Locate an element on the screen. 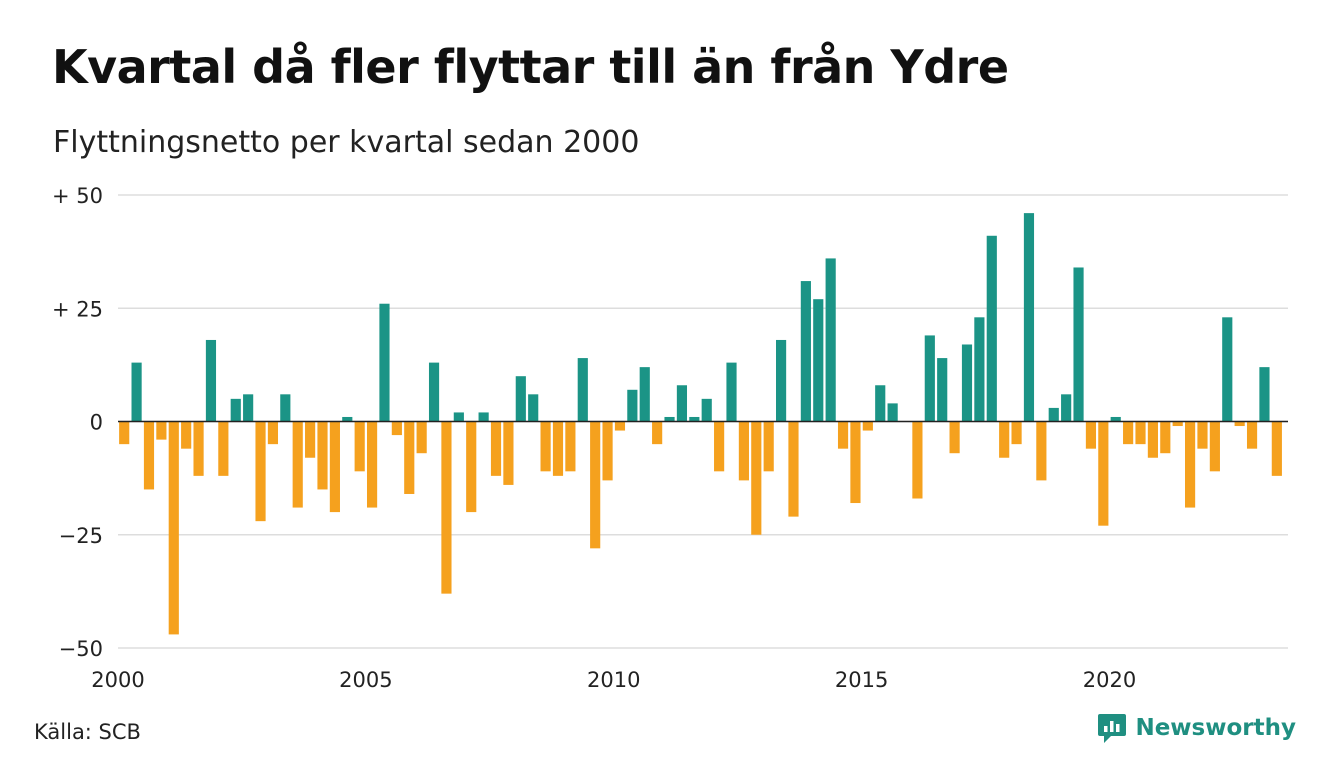 The height and width of the screenshot is (780, 1340). x-tick-label: 2010 is located at coordinates (613, 680).